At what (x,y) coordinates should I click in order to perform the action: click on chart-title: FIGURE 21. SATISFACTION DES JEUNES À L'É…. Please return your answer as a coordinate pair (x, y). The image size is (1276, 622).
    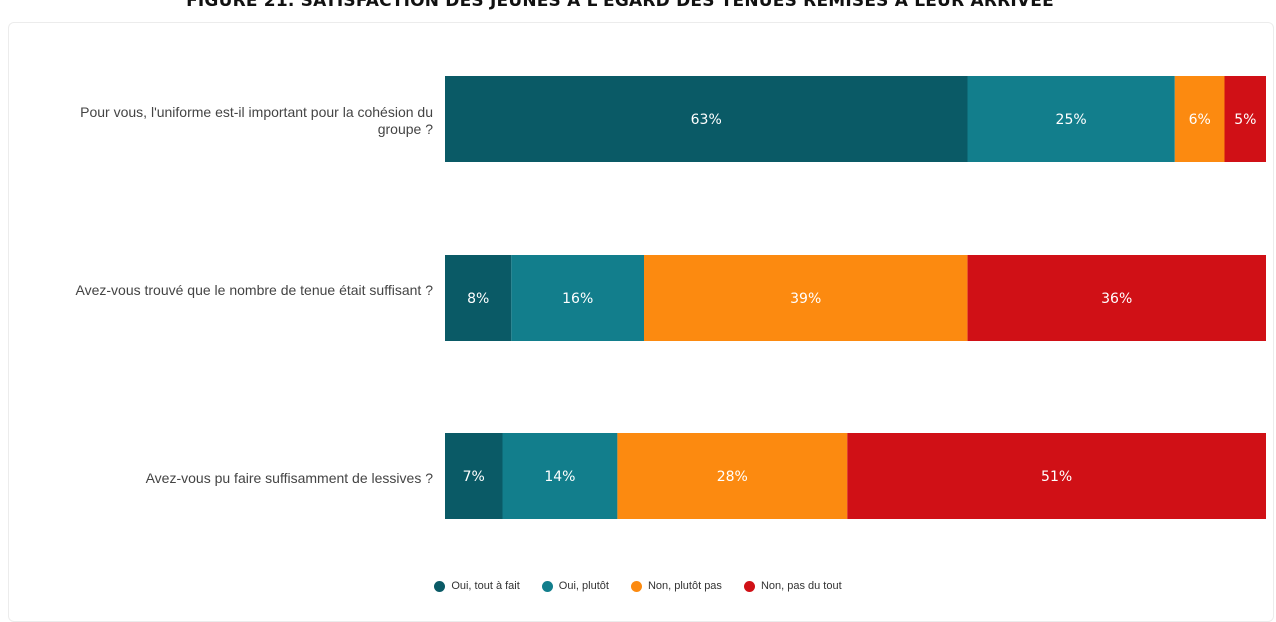
    Looking at the image, I should click on (620, 5).